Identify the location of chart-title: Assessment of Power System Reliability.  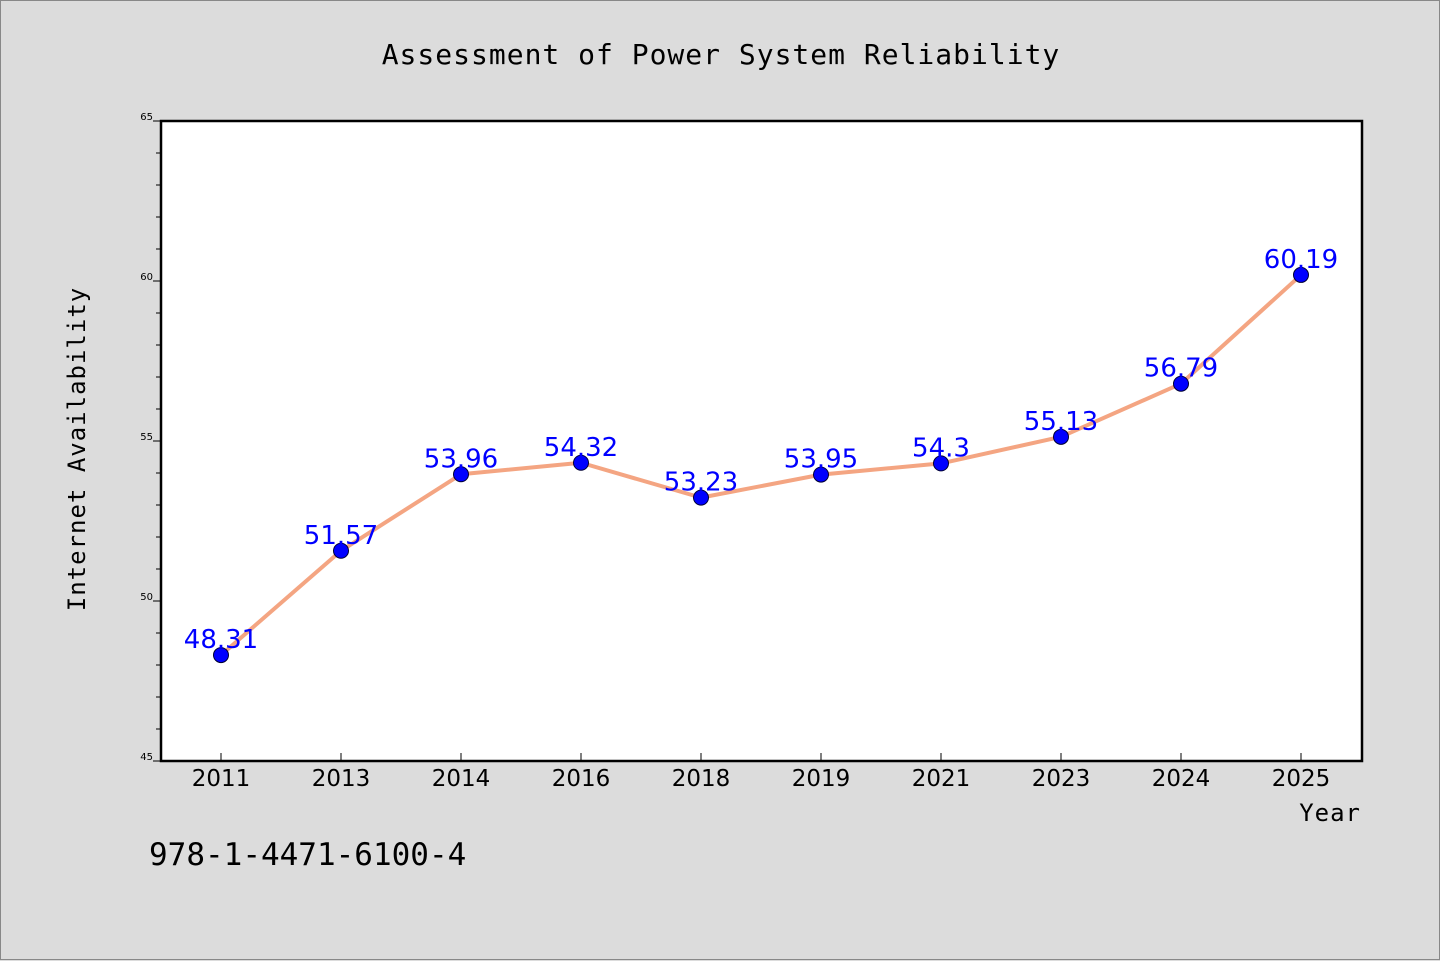
(721, 54).